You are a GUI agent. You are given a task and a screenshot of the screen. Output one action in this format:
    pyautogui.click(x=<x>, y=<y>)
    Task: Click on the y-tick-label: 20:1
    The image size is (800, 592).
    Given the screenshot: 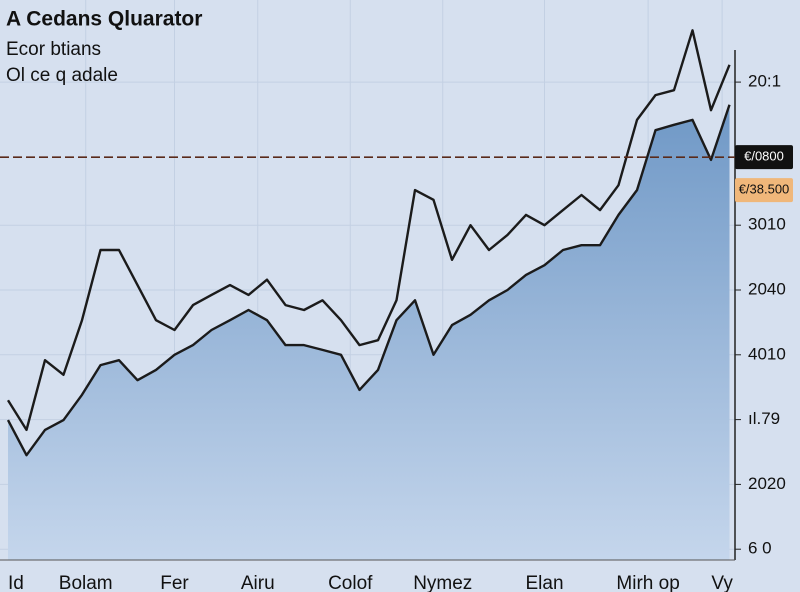 What is the action you would take?
    pyautogui.click(x=764, y=81)
    